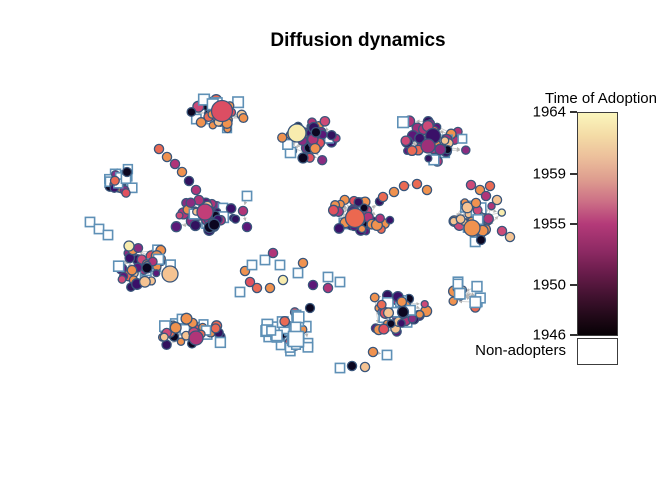 The image size is (672, 480). I want to click on legend-title: Time of Adoption, so click(600, 98).